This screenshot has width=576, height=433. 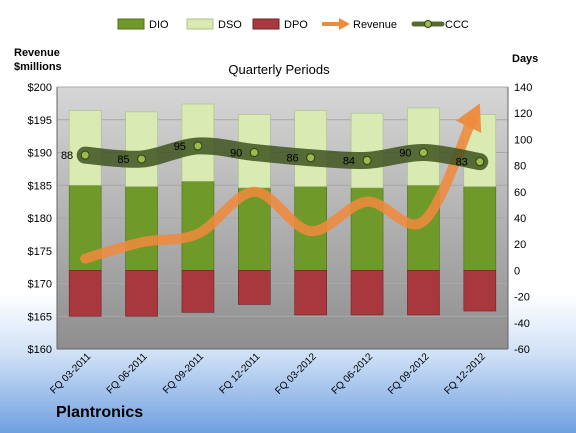 What do you see at coordinates (517, 271) in the screenshot?
I see `right-tick-label: 0` at bounding box center [517, 271].